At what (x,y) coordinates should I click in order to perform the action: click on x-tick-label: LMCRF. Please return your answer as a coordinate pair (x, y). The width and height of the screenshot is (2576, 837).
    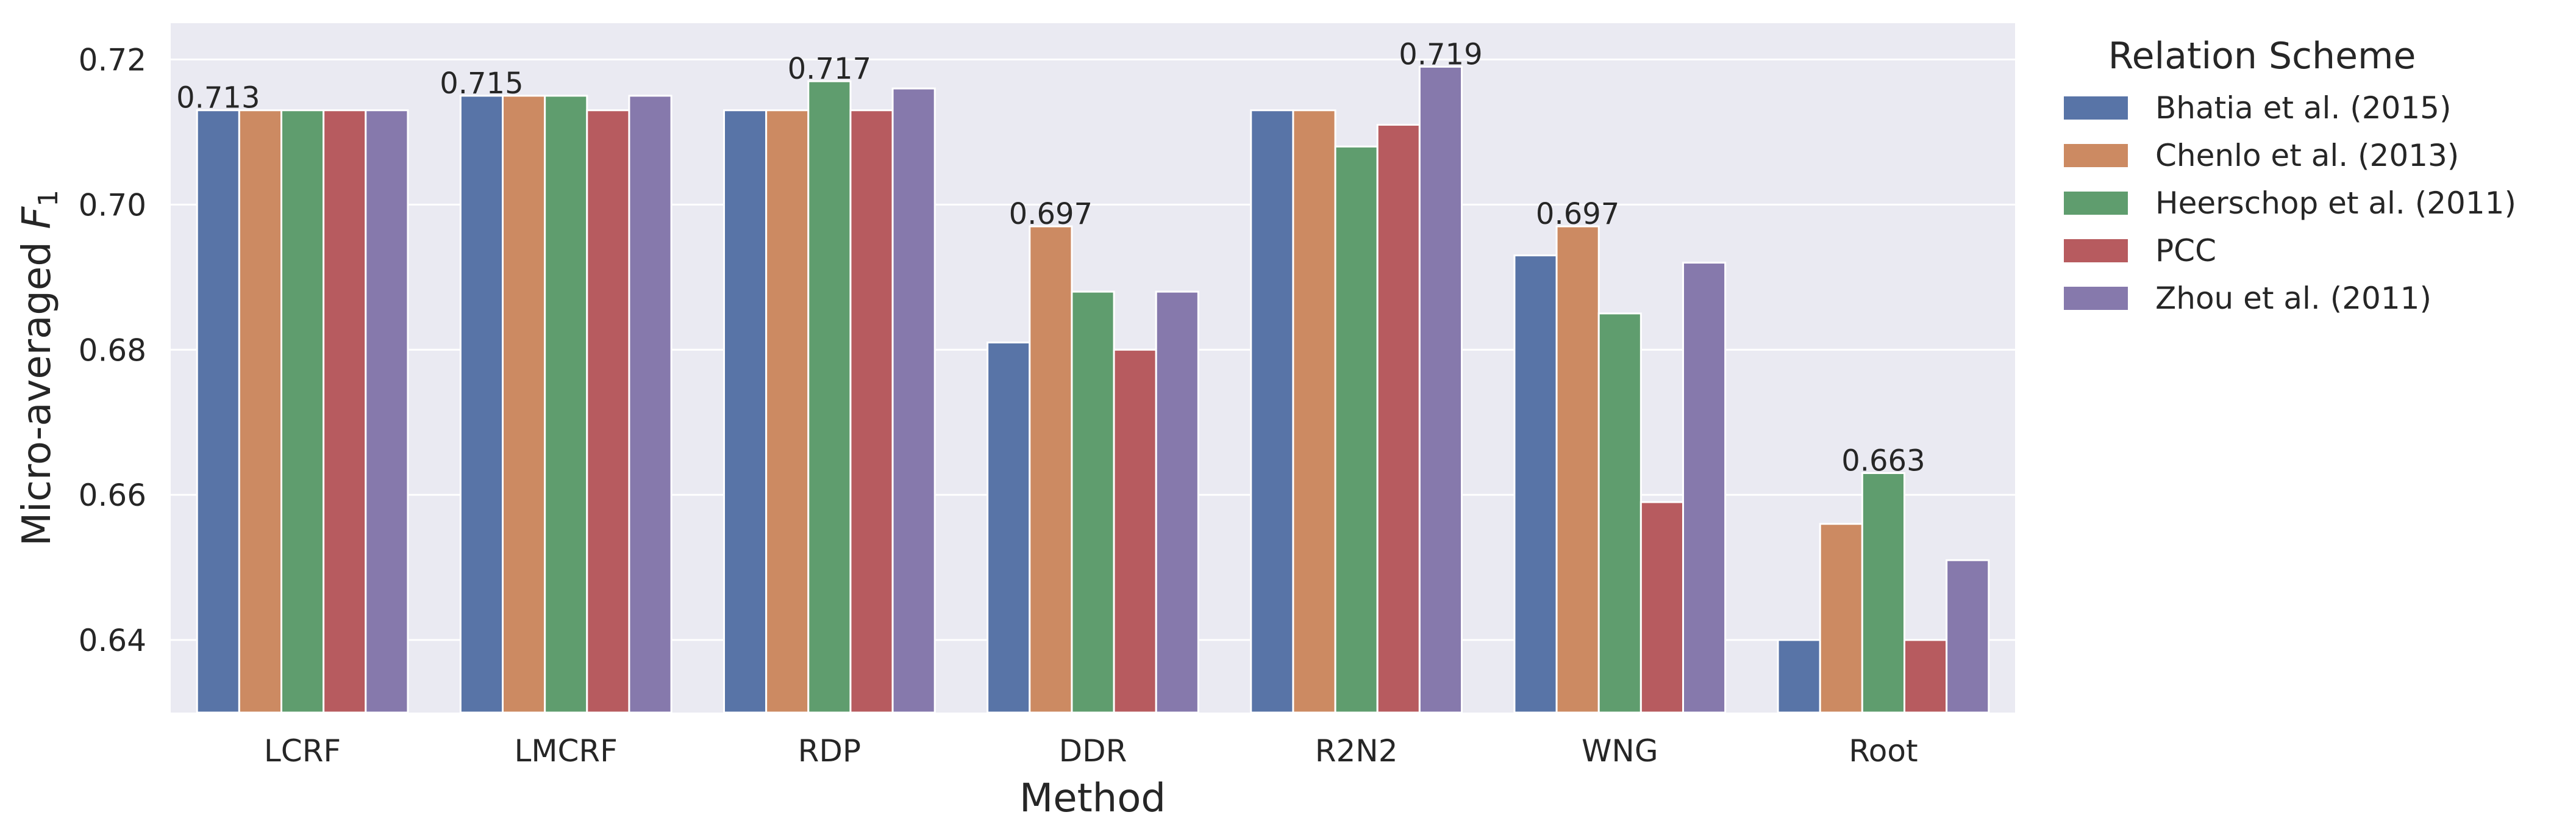
    Looking at the image, I should click on (566, 751).